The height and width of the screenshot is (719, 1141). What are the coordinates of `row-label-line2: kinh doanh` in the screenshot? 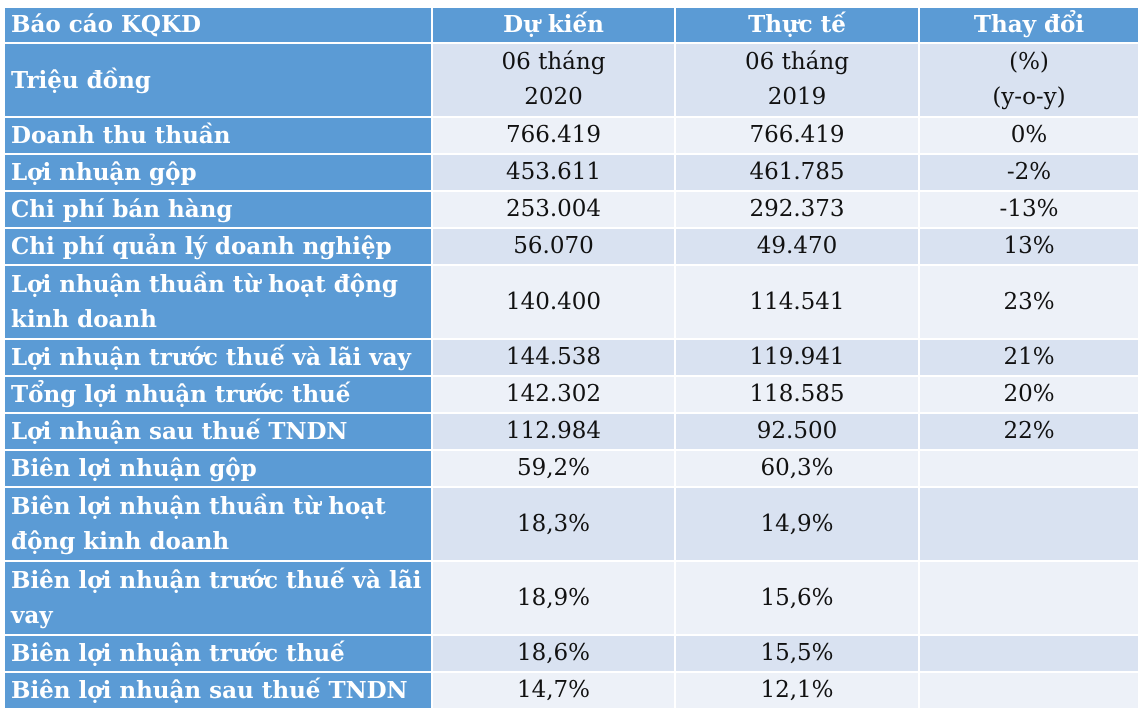 It's located at (84, 319).